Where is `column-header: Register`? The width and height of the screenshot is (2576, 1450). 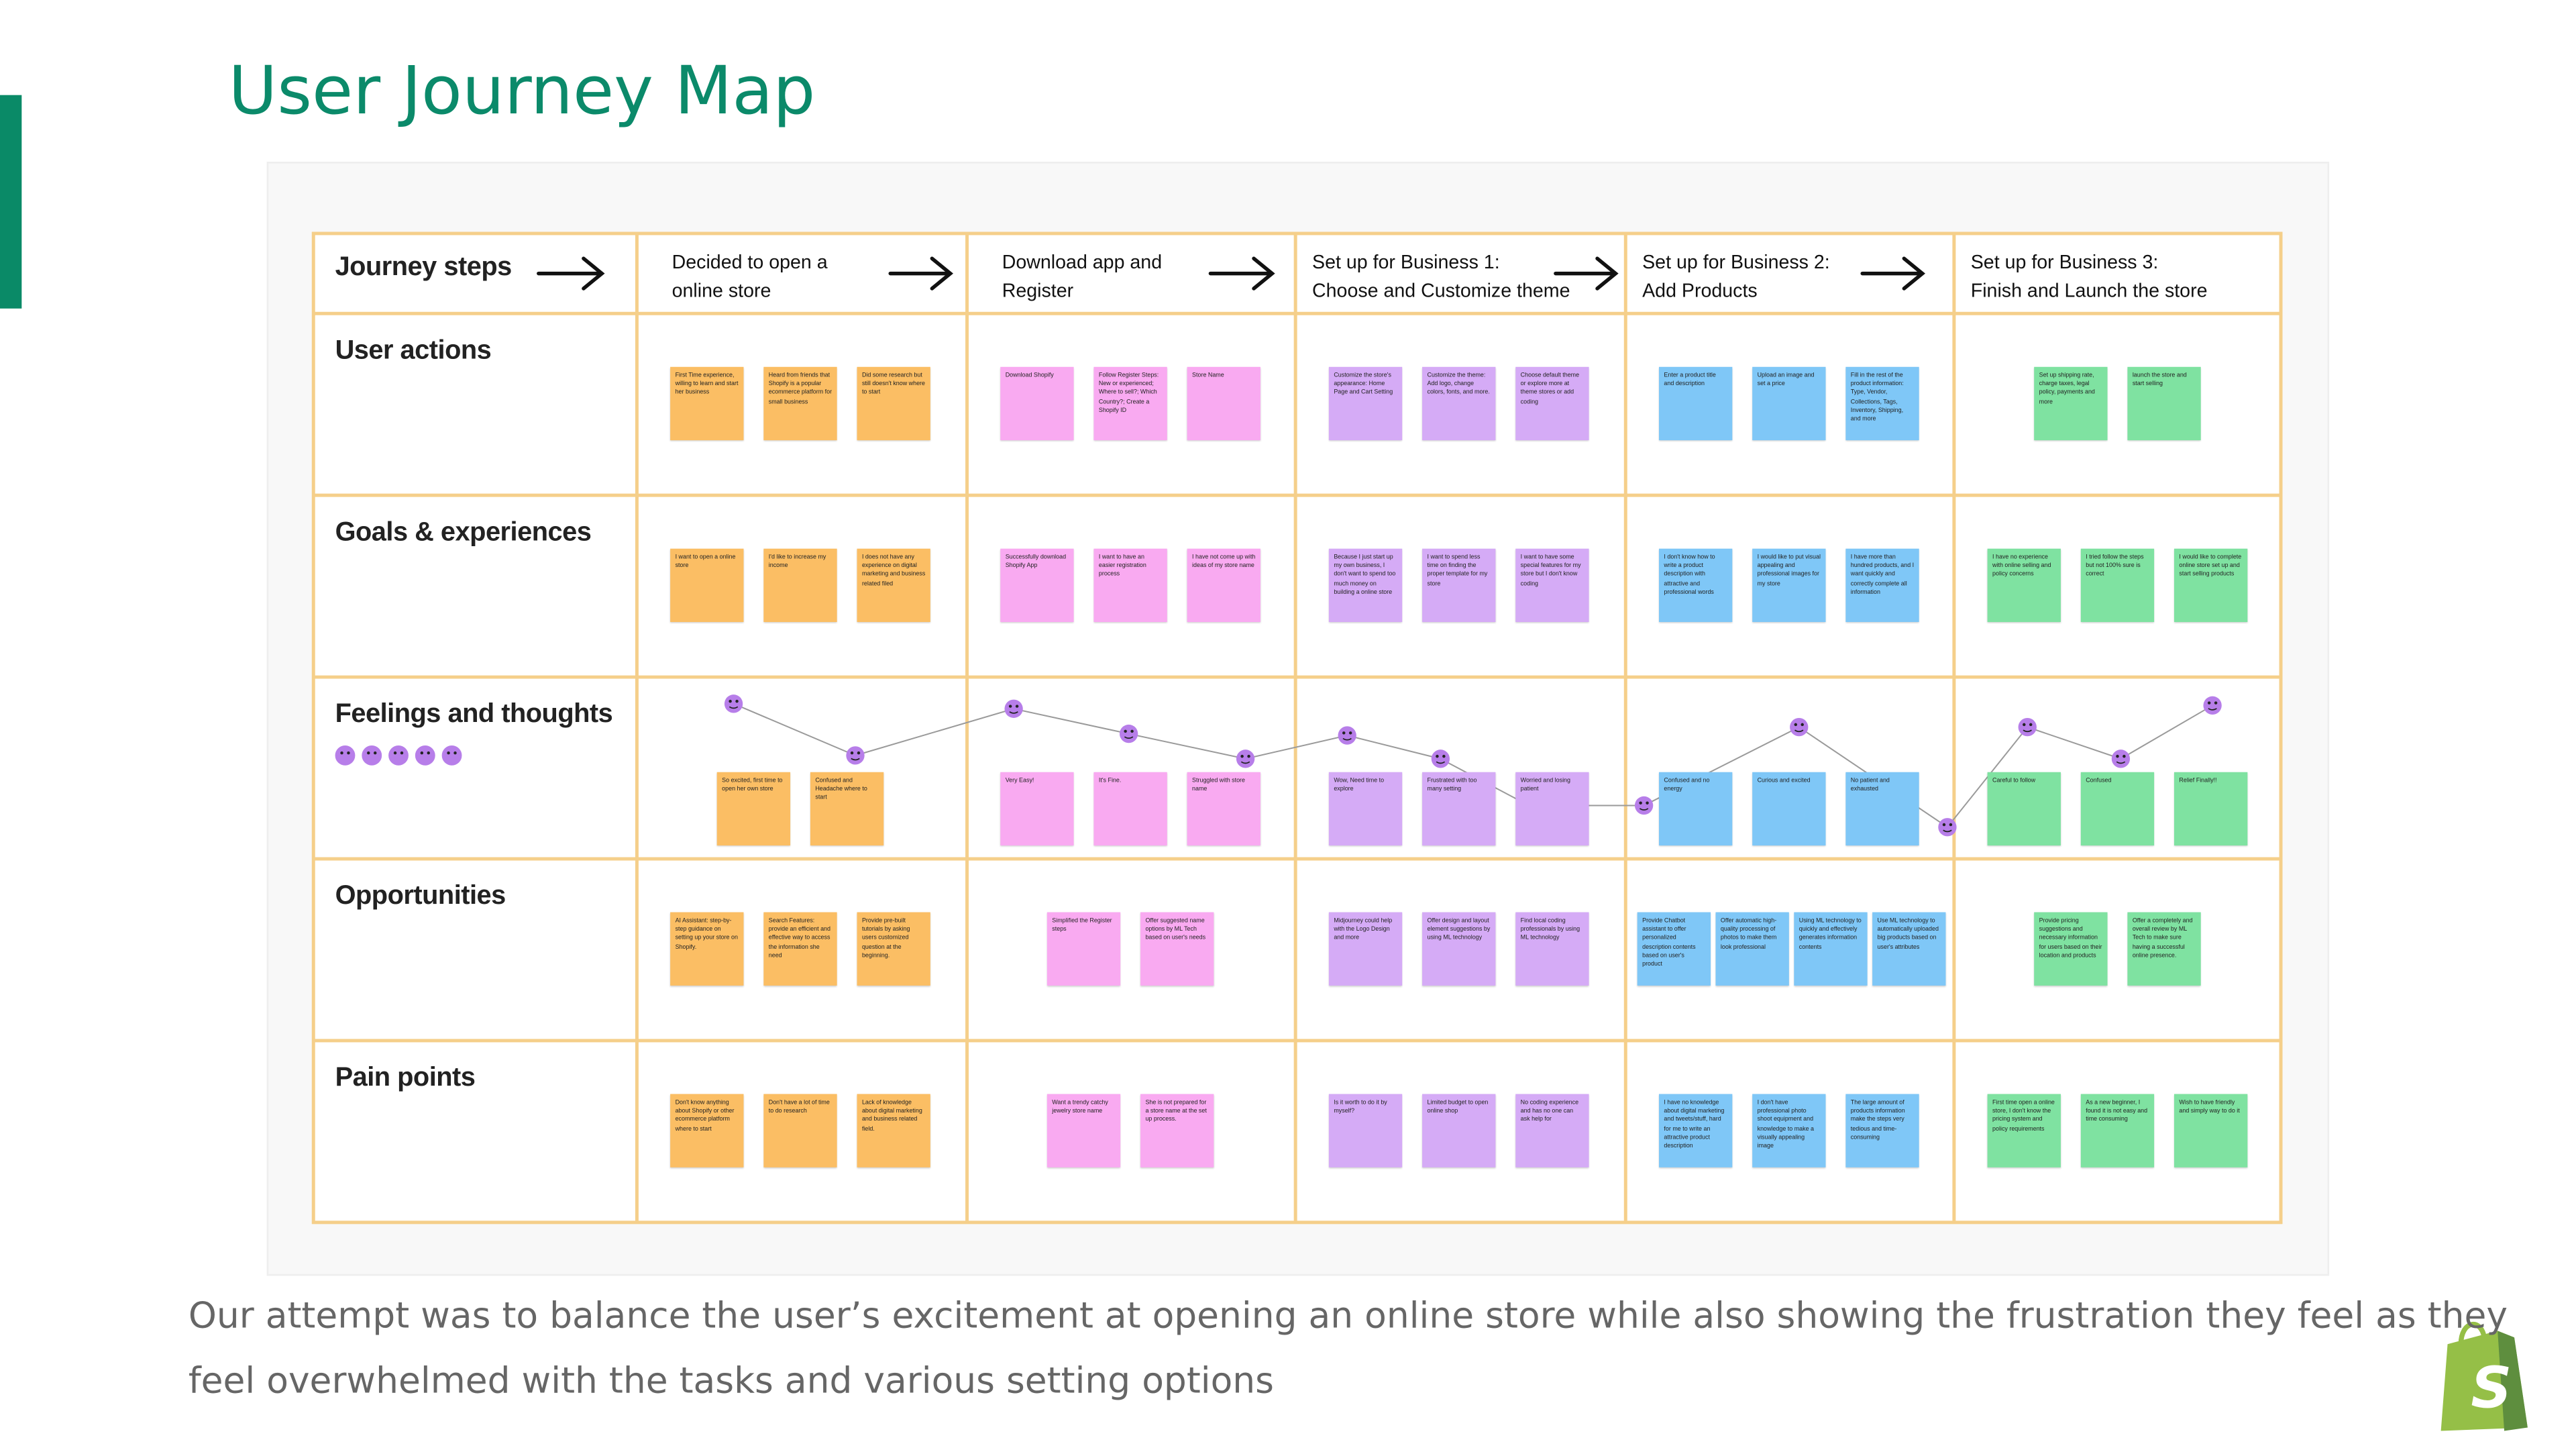 column-header: Register is located at coordinates (1038, 292).